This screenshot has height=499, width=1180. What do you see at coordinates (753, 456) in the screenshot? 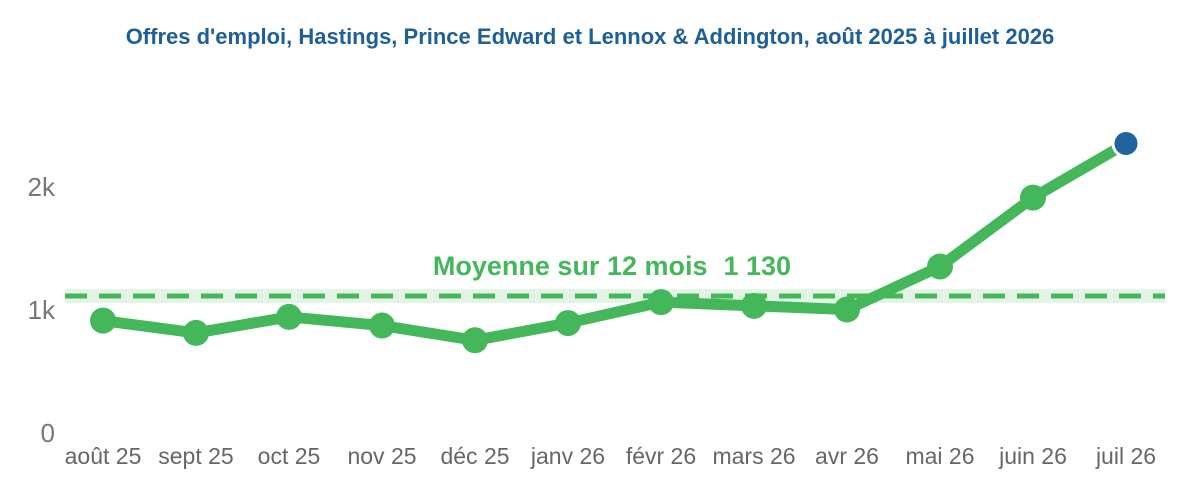
I see `x-tick-label: mars 26` at bounding box center [753, 456].